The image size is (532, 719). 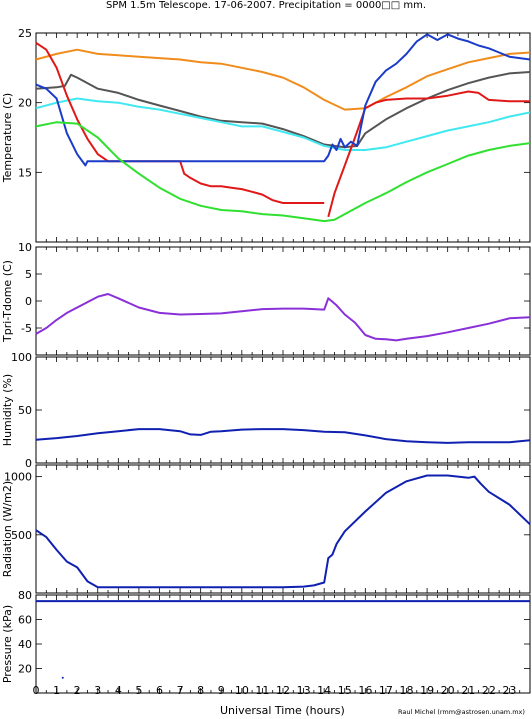 What do you see at coordinates (25, 620) in the screenshot?
I see `y-tick-label: 60` at bounding box center [25, 620].